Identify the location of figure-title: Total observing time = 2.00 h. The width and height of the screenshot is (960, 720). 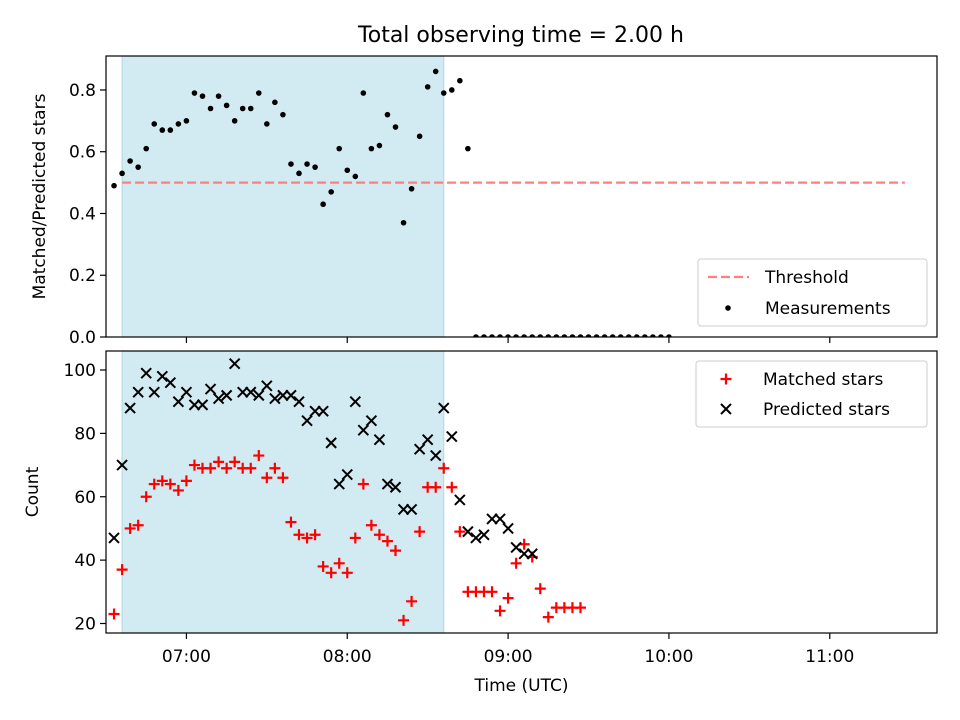
(520, 35).